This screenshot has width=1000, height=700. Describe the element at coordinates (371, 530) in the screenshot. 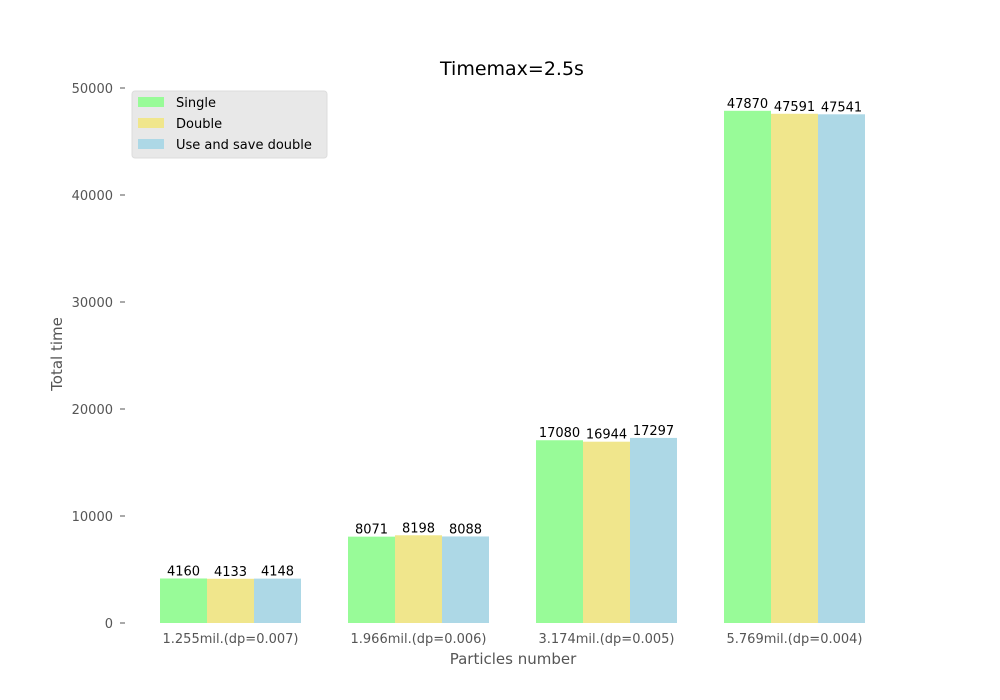

I see `bar-value-label: 8071` at that location.